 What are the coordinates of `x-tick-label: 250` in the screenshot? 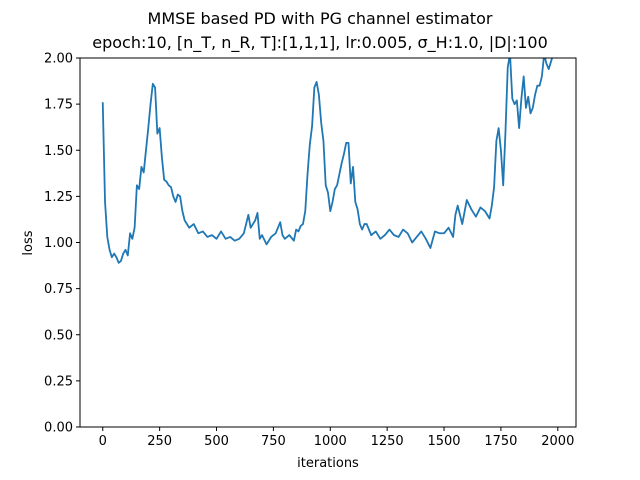 It's located at (159, 441).